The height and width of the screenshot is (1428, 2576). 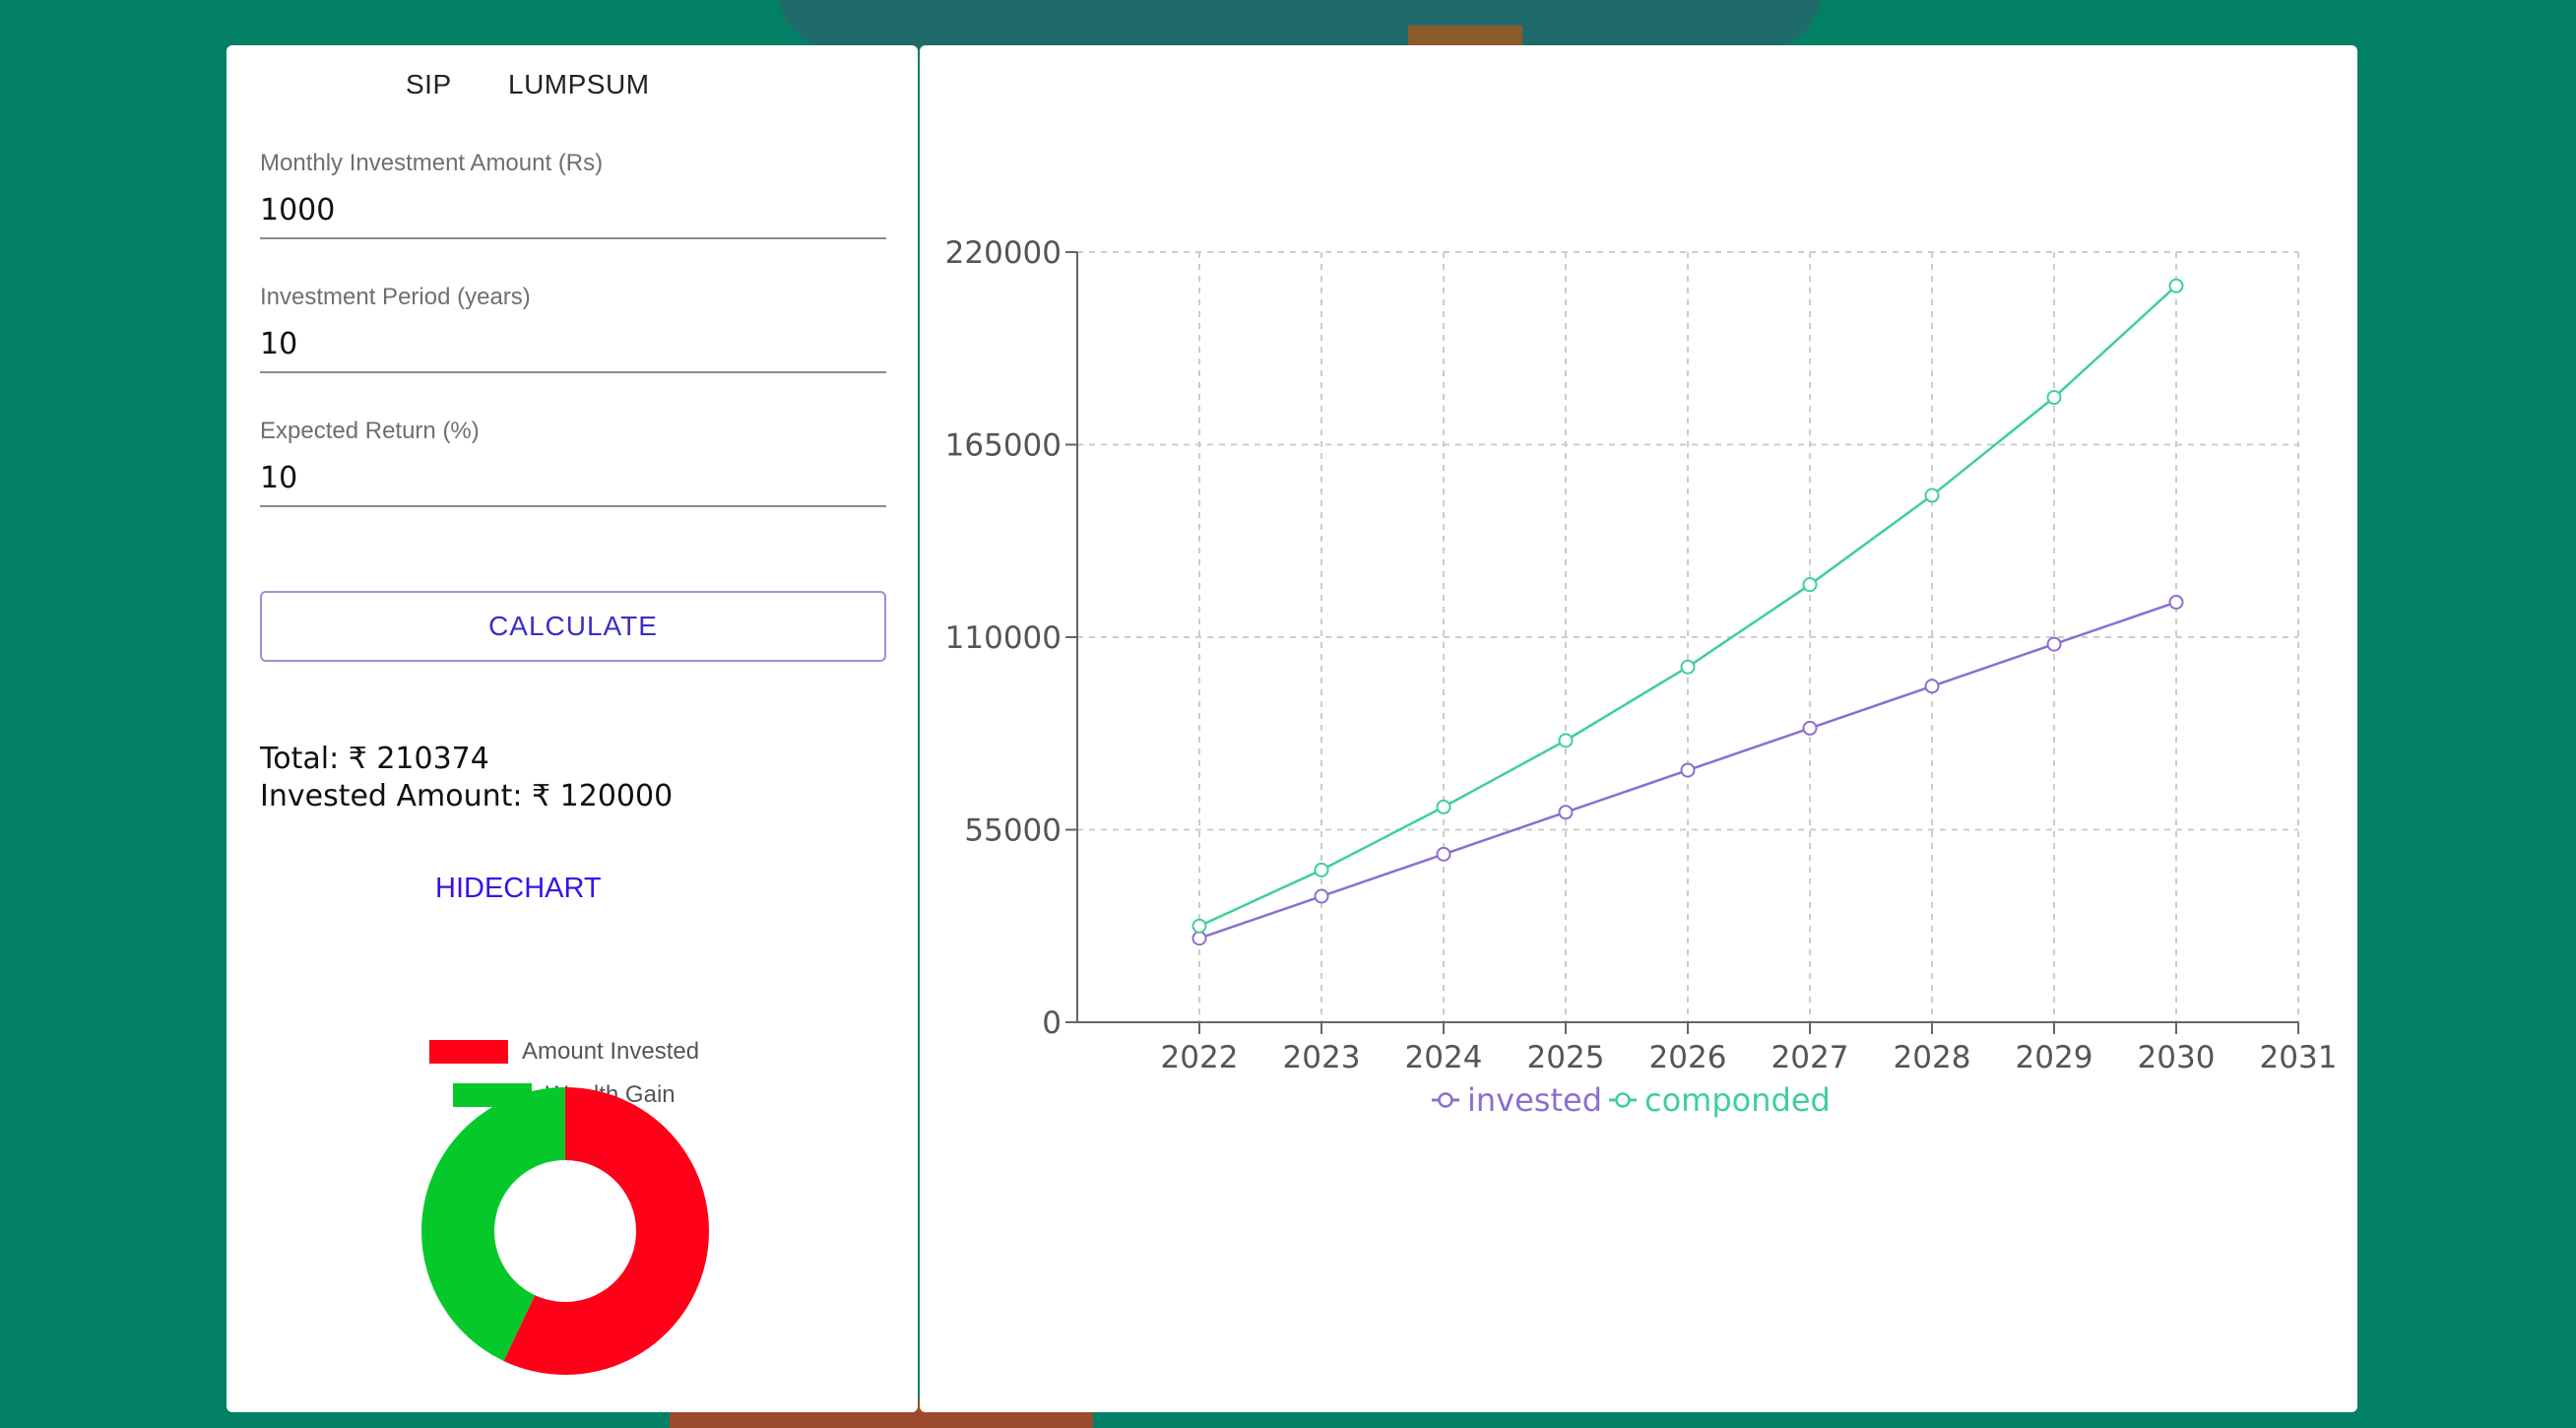 What do you see at coordinates (1013, 831) in the screenshot?
I see `y-tick-label: 55000` at bounding box center [1013, 831].